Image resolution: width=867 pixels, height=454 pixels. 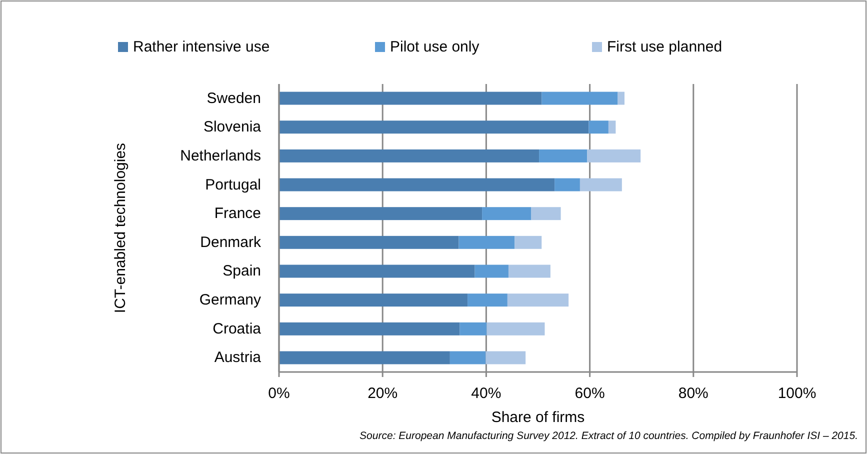 I want to click on y-tick-label: Slovenia, so click(x=232, y=127).